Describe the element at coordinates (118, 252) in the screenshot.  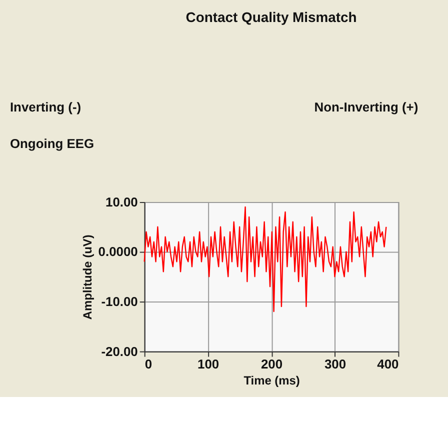
I see `y-tick-label: 0.0000` at that location.